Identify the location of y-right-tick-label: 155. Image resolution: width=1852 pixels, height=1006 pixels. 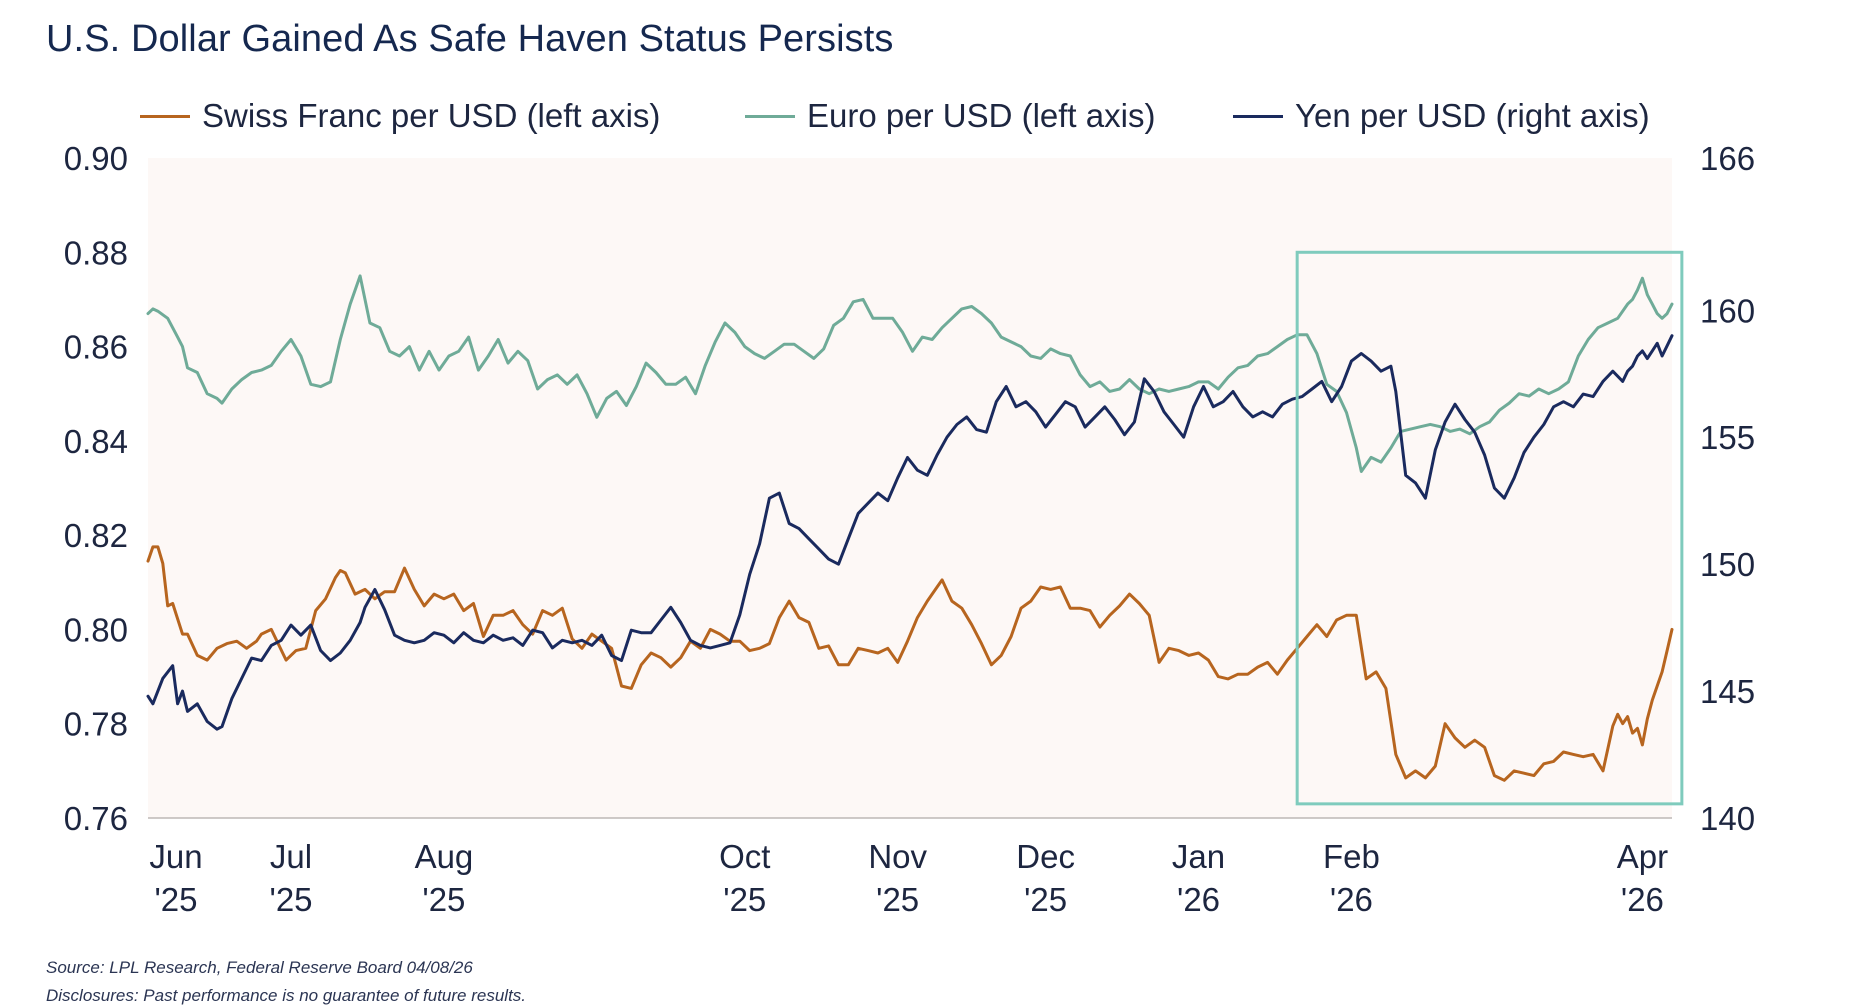
(1727, 437).